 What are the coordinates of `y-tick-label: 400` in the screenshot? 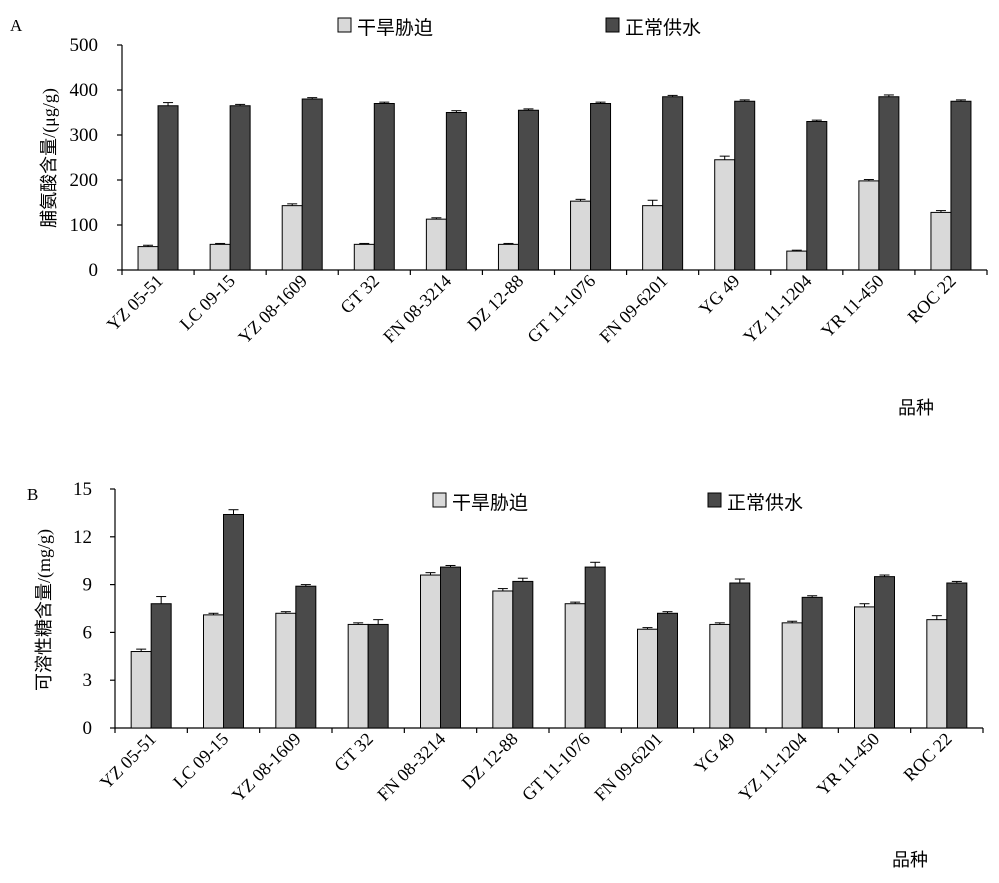 It's located at (84, 90).